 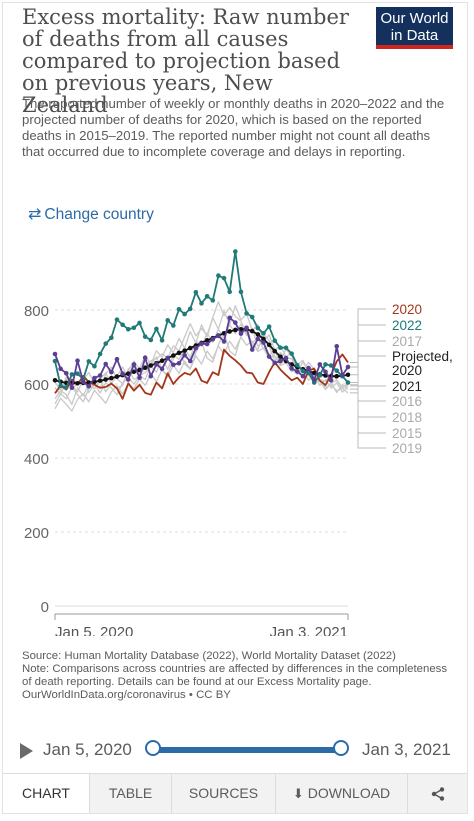 What do you see at coordinates (223, 793) in the screenshot?
I see `tab-sources: SOURCES` at bounding box center [223, 793].